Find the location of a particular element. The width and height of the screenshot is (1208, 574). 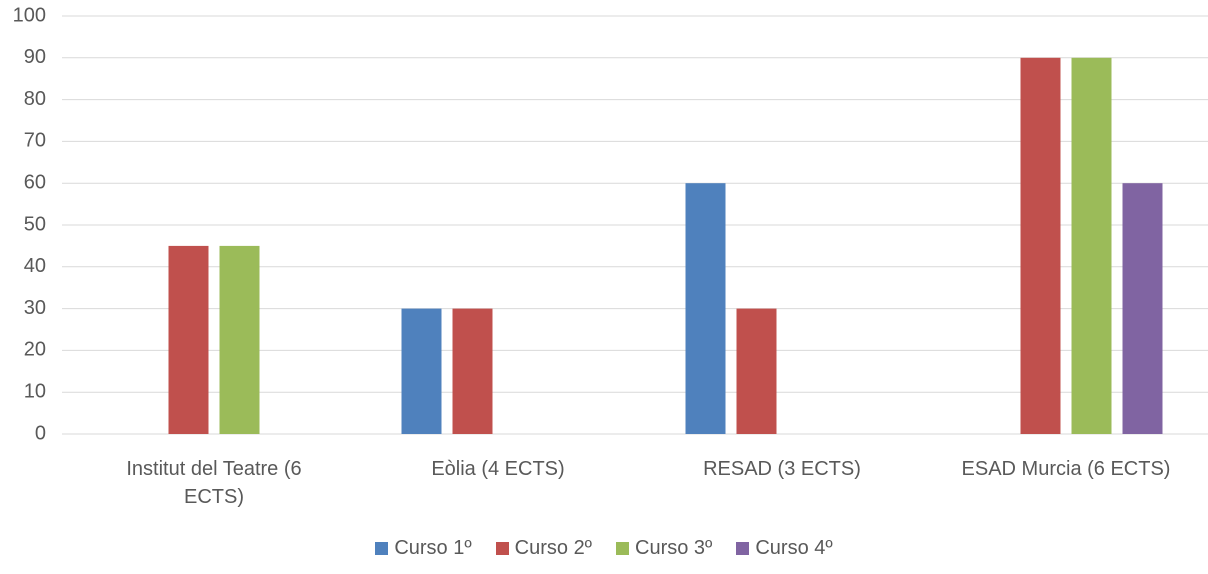

y-tick-label: 50 is located at coordinates (35, 224).